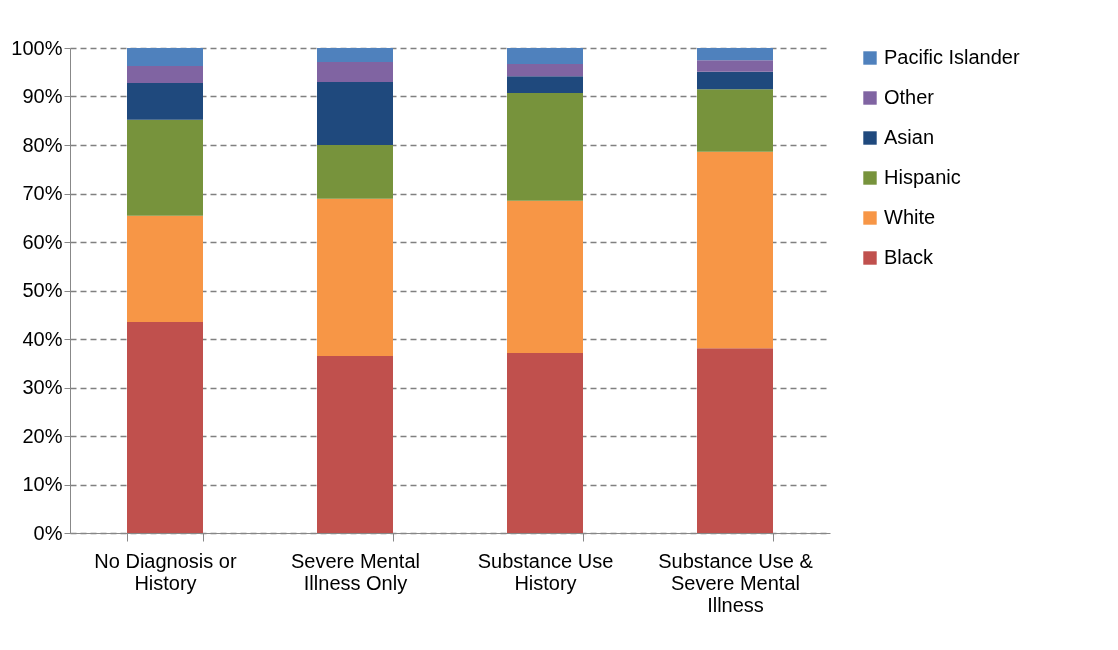  Describe the element at coordinates (42, 290) in the screenshot. I see `y-tick-label: 50%` at that location.